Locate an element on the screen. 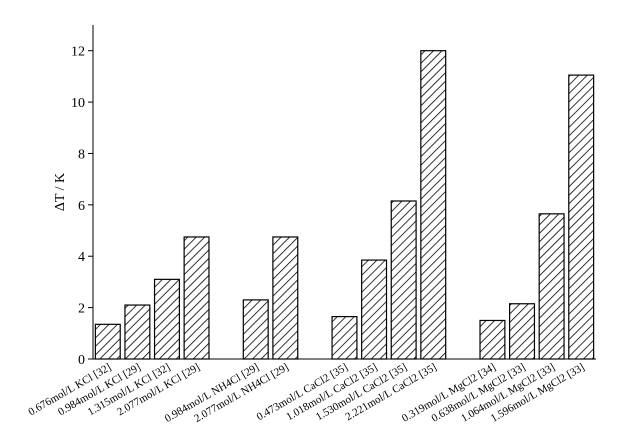  y-tick-label: 8 is located at coordinates (81, 154).